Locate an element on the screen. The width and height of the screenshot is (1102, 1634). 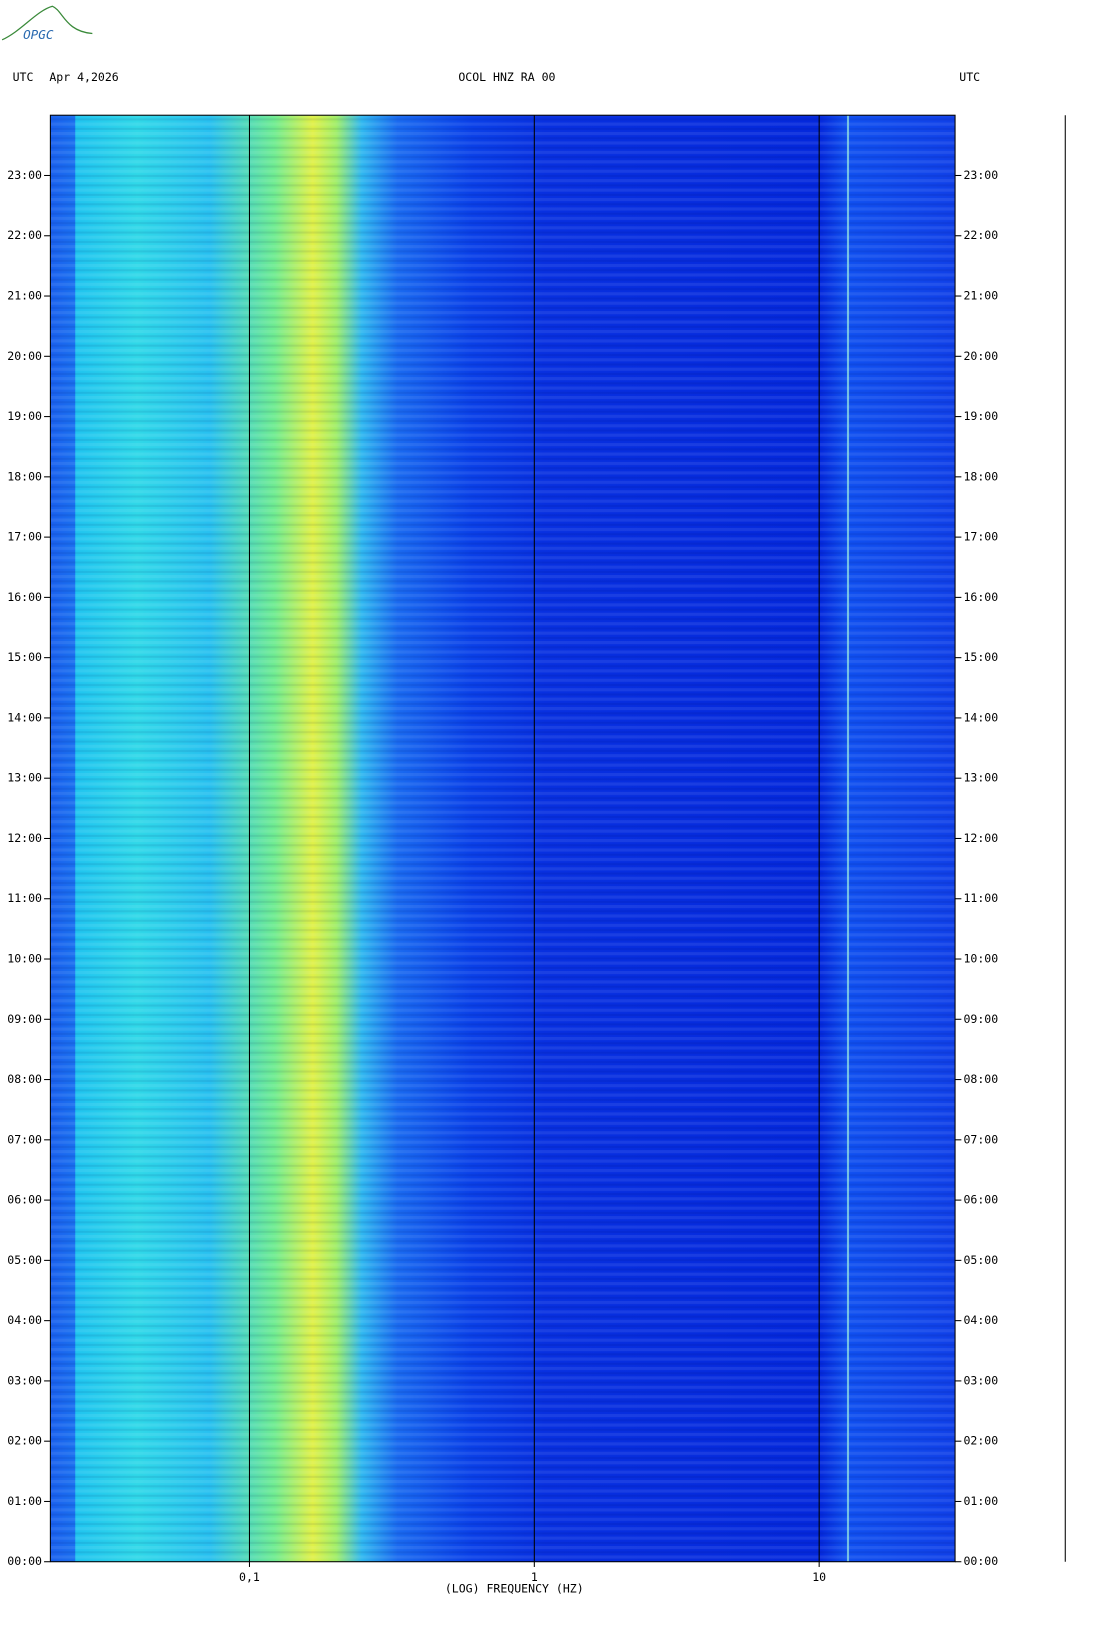
y-tick-label: 04:00 is located at coordinates (24, 1320).